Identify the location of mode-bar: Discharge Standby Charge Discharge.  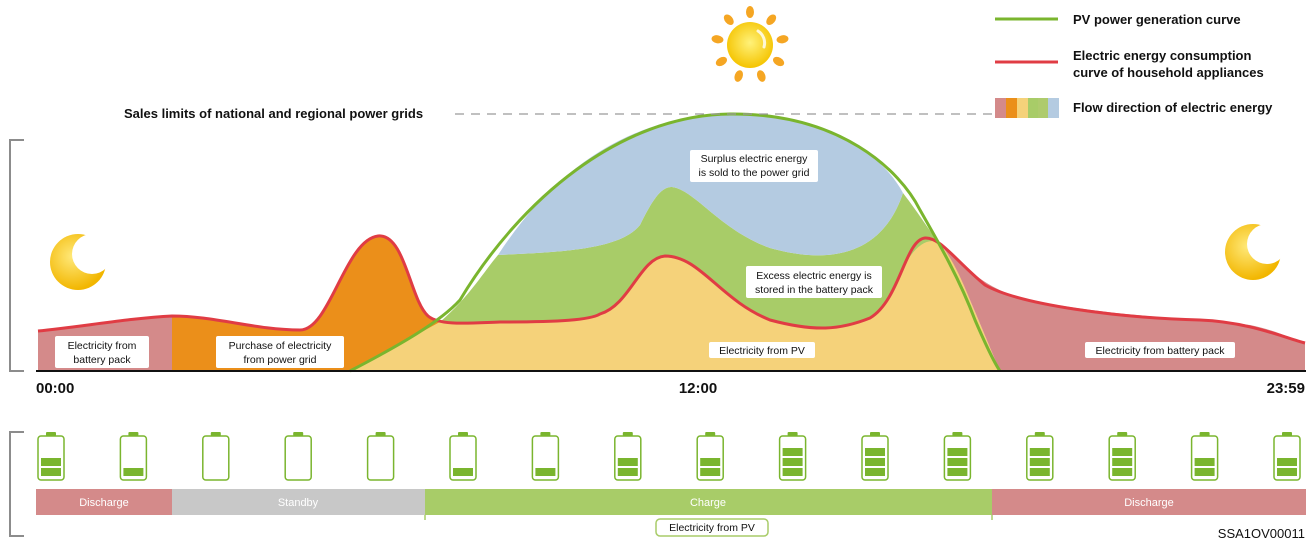
(671, 502).